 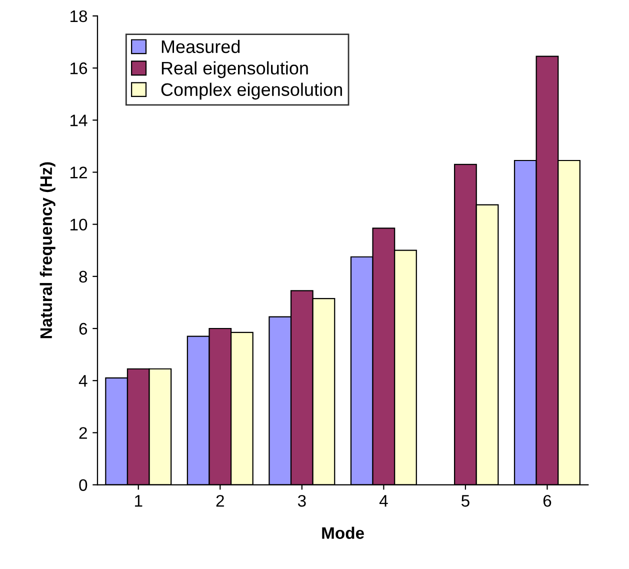 I want to click on x-tick-label: 6, so click(x=547, y=500).